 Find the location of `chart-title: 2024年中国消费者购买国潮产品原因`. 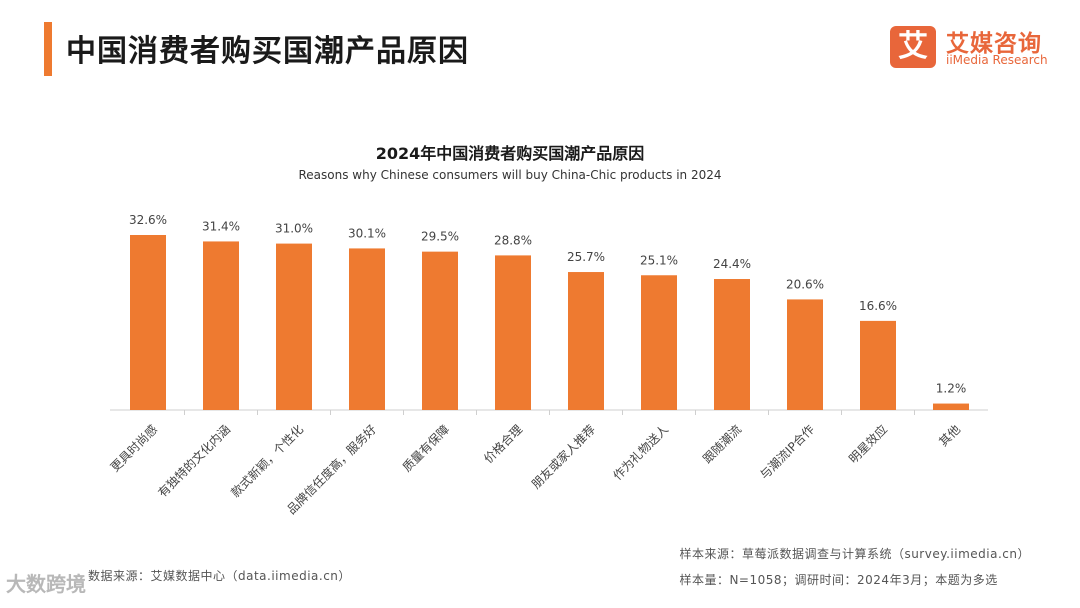

chart-title: 2024年中国消费者购买国潮产品原因 is located at coordinates (510, 153).